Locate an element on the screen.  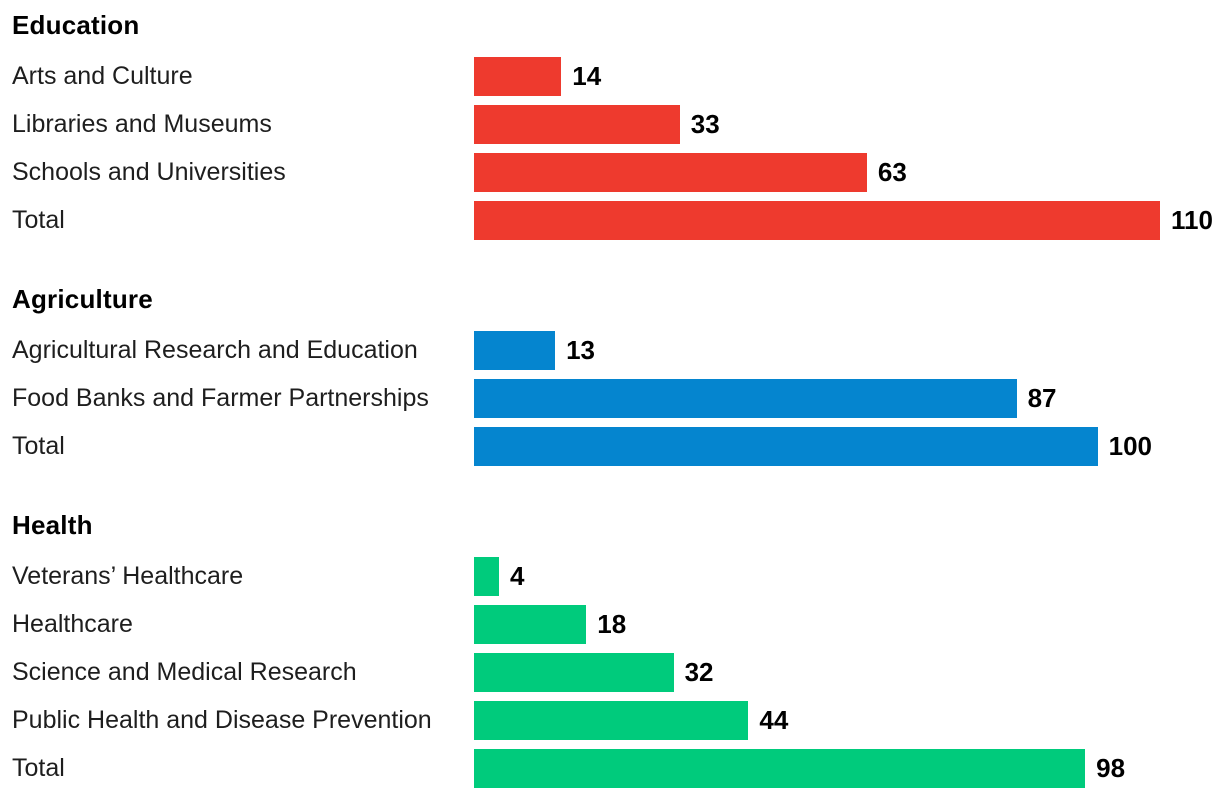
category-label: Food Banks and Farmer Partnerships is located at coordinates (220, 397).